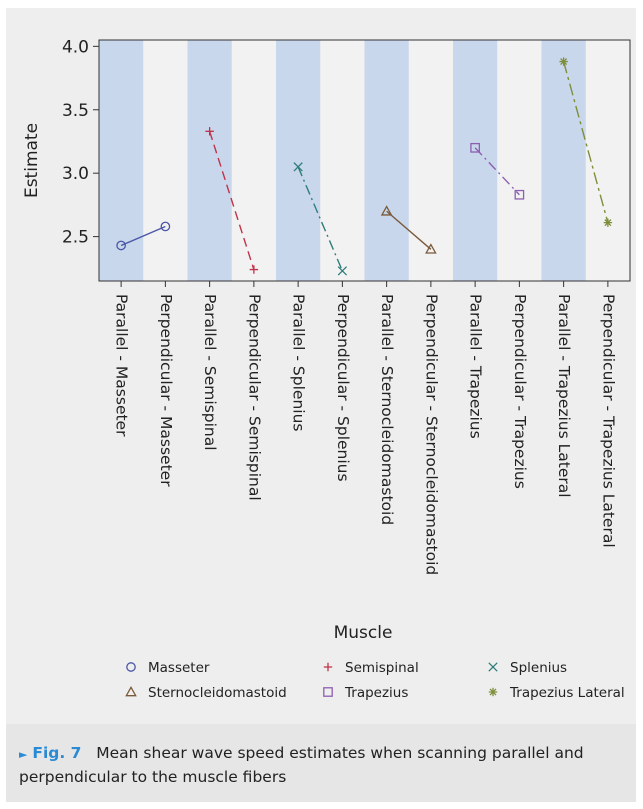 The image size is (643, 809). What do you see at coordinates (564, 396) in the screenshot?
I see `x-tick-label: Parallel - Trapezius Lateral` at bounding box center [564, 396].